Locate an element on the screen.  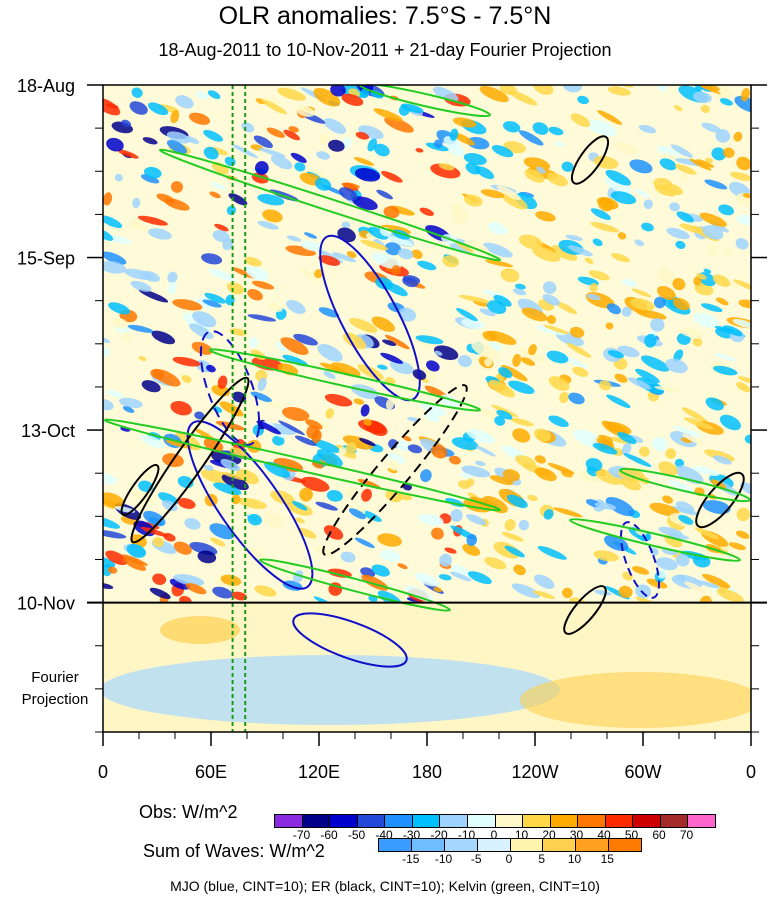
colorbar-tick-label: -10 is located at coordinates (443, 859).